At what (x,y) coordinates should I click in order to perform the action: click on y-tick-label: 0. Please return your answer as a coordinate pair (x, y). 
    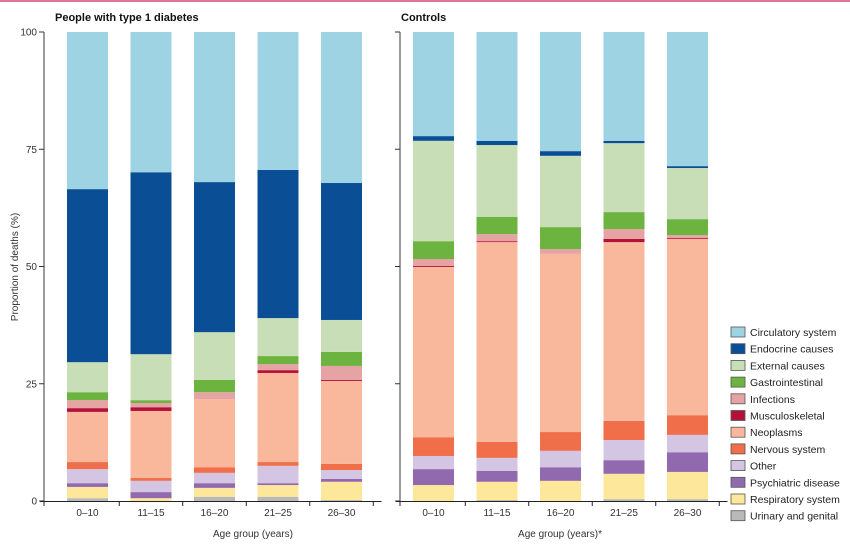
    Looking at the image, I should click on (34, 502).